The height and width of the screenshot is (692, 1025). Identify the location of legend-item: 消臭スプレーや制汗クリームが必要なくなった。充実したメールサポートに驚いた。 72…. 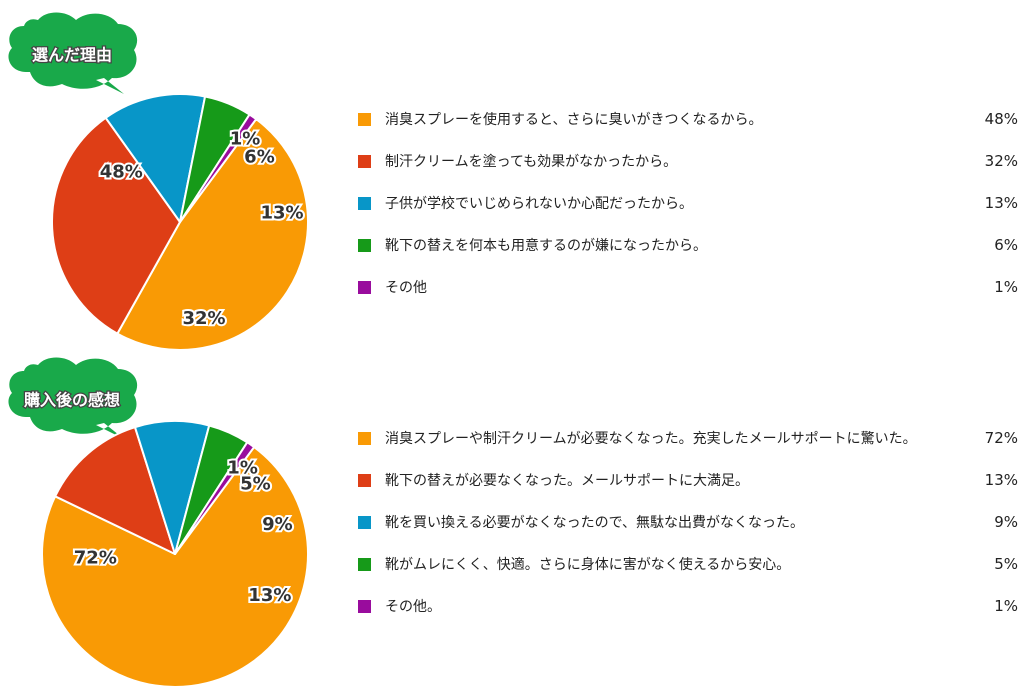
(688, 438).